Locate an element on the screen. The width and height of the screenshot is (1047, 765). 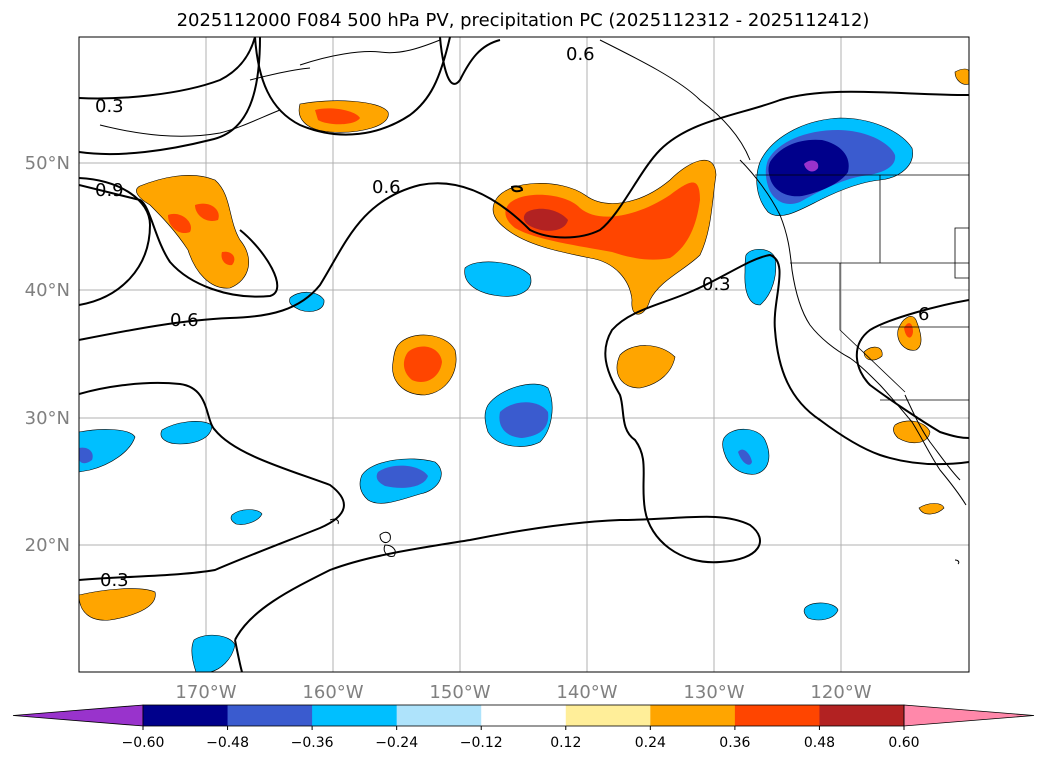
longitude-labels: 170°W 160°W 150°W 140°W 130°W 120°W is located at coordinates (523, 692).